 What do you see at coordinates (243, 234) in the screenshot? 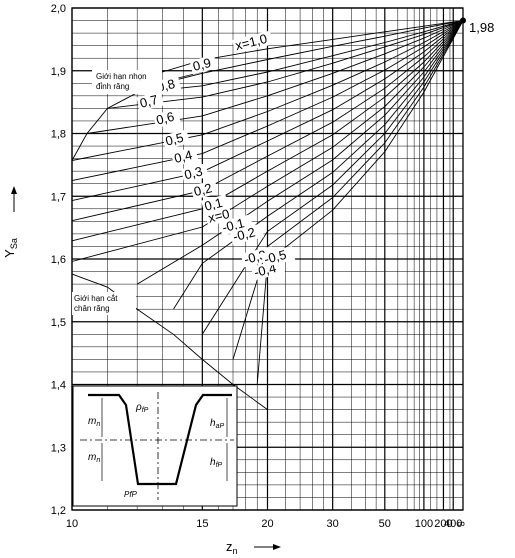
I see `curve-label: -0,2` at bounding box center [243, 234].